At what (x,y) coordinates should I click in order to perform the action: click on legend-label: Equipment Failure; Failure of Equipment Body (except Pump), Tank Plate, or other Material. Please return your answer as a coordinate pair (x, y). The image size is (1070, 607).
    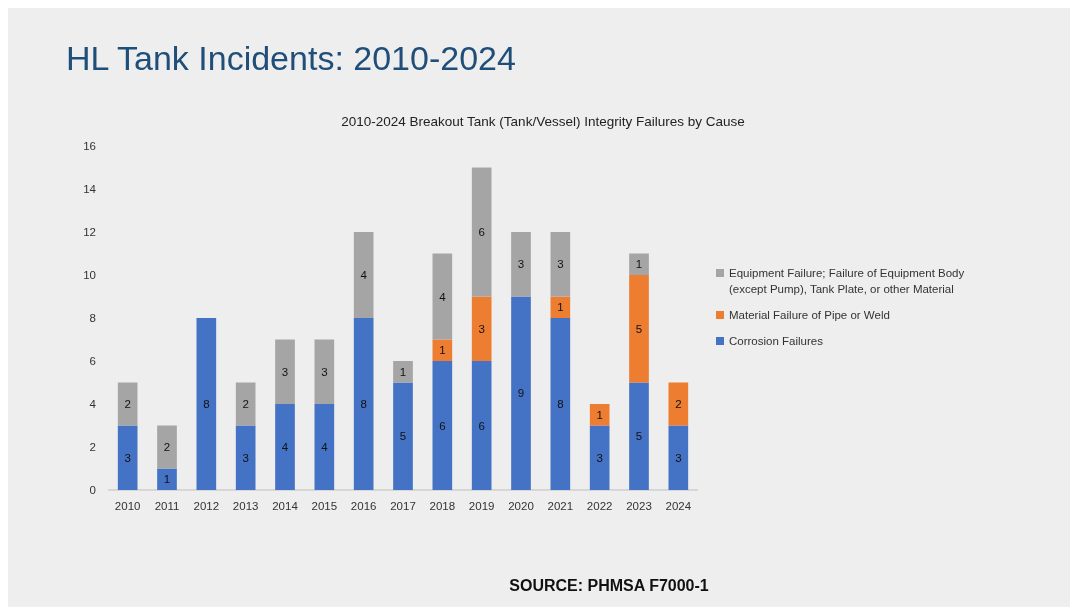
    Looking at the image, I should click on (847, 281).